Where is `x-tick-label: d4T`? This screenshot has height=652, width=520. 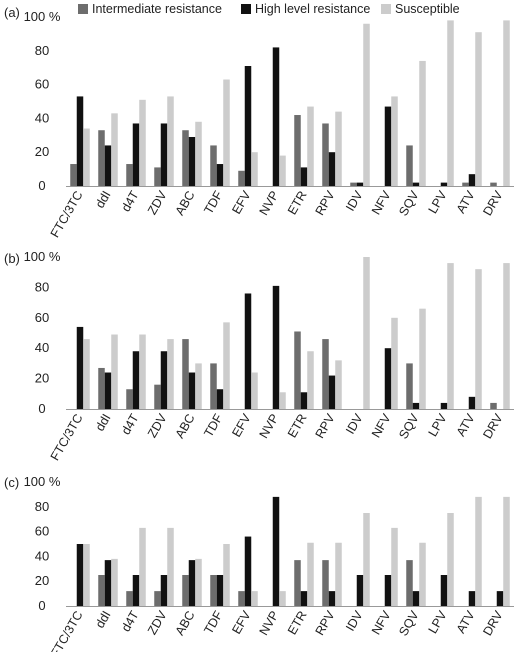 x-tick-label: d4T is located at coordinates (130, 201).